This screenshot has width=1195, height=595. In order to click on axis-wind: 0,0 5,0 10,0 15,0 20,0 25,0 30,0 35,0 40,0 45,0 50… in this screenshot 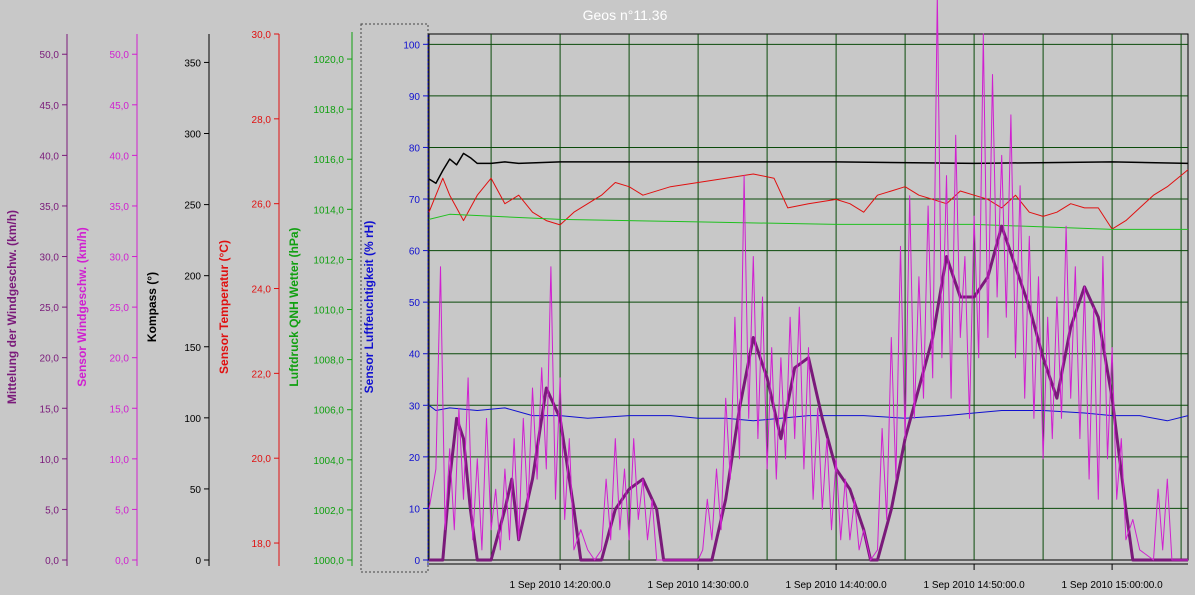, I will do `click(106, 300)`.